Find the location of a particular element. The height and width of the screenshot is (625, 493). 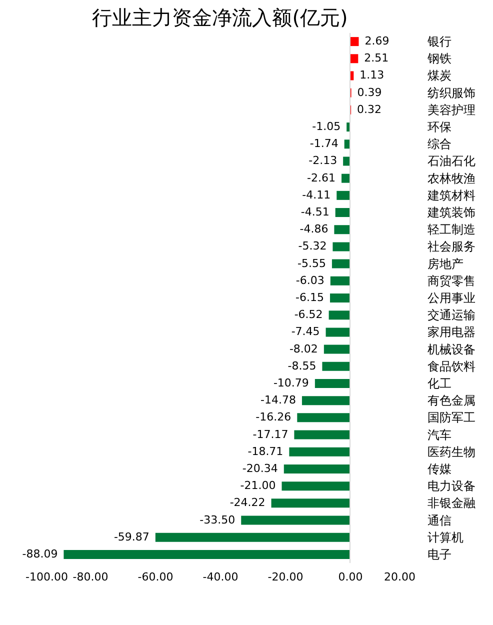

data-label: -8.55 is located at coordinates (302, 365).